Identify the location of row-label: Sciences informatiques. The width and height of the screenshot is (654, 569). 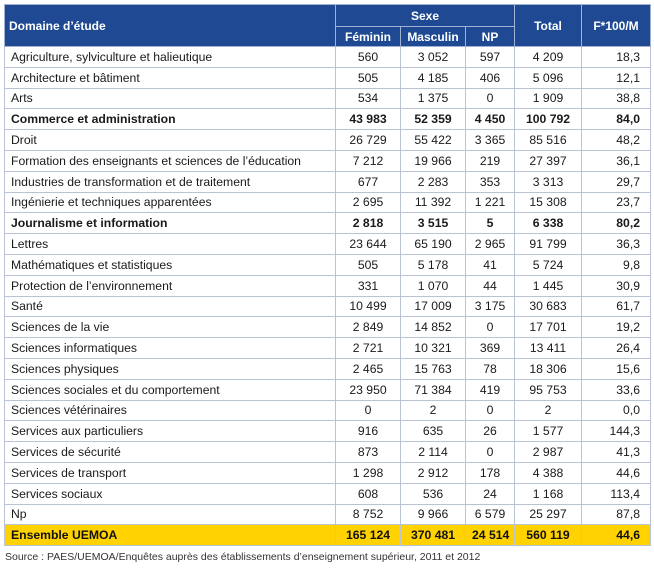
(170, 348).